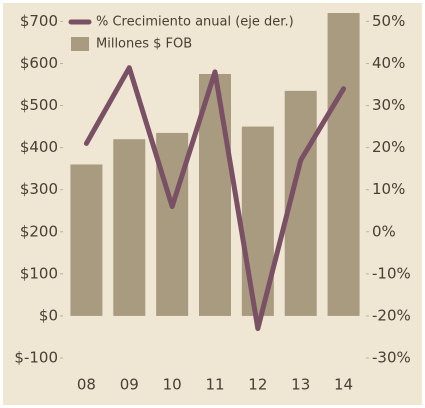  I want to click on y-tick-label: $-100, so click(36, 358).